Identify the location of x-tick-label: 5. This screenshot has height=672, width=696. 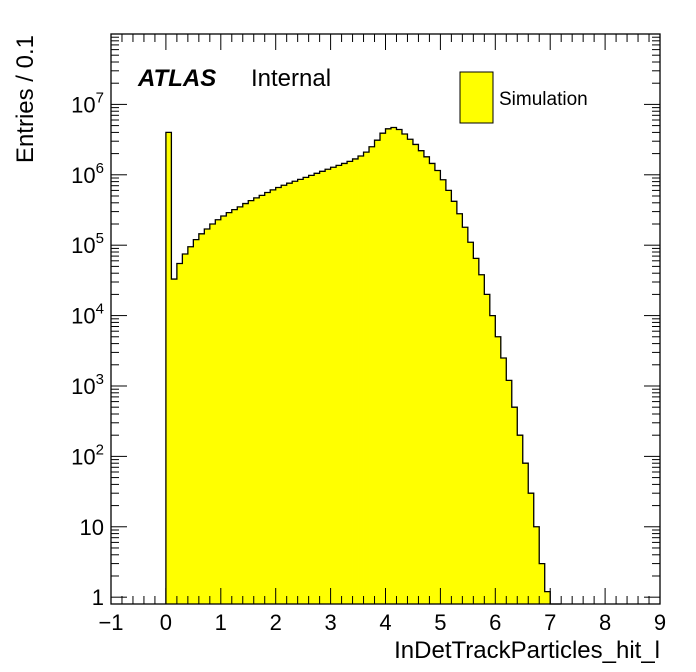
(440, 622).